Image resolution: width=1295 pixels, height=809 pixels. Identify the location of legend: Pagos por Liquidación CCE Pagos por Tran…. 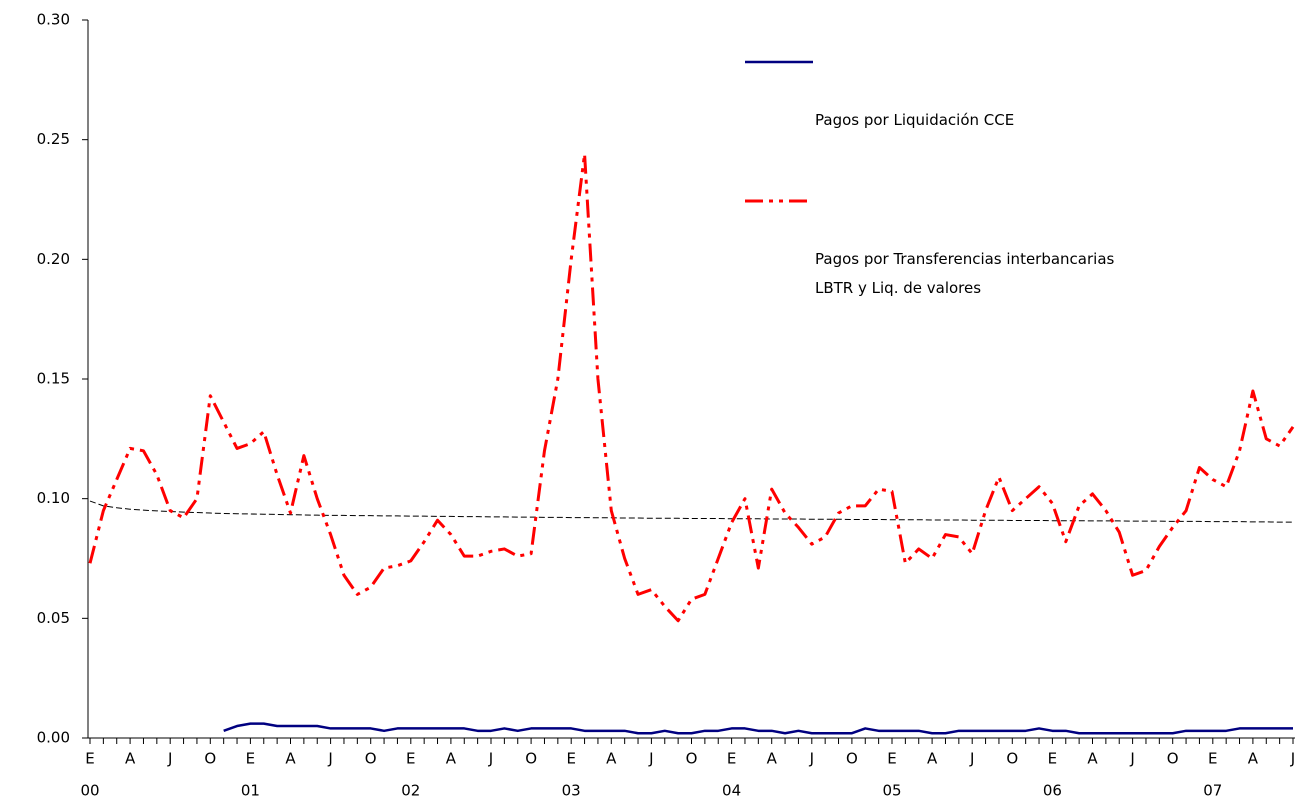
(929, 175).